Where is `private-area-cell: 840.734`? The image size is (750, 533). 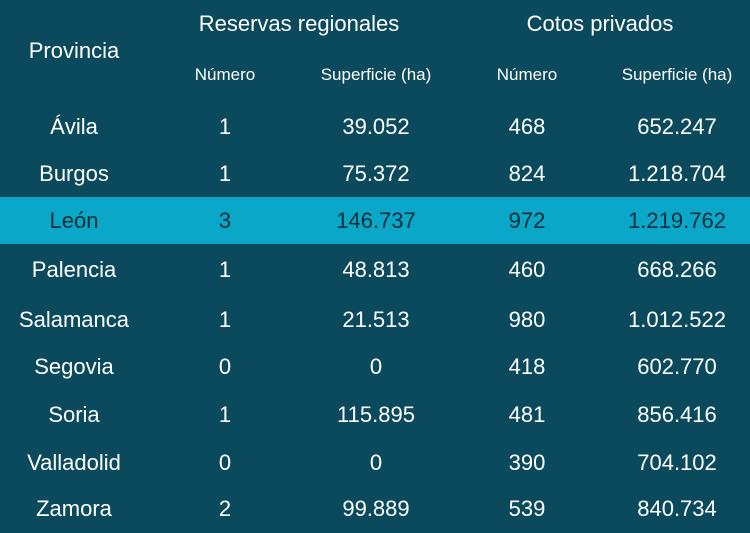 private-area-cell: 840.734 is located at coordinates (677, 508).